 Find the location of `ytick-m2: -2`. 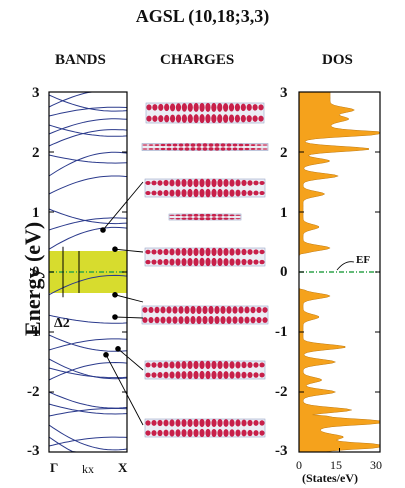

ytick-m2: -2 is located at coordinates (33, 392).